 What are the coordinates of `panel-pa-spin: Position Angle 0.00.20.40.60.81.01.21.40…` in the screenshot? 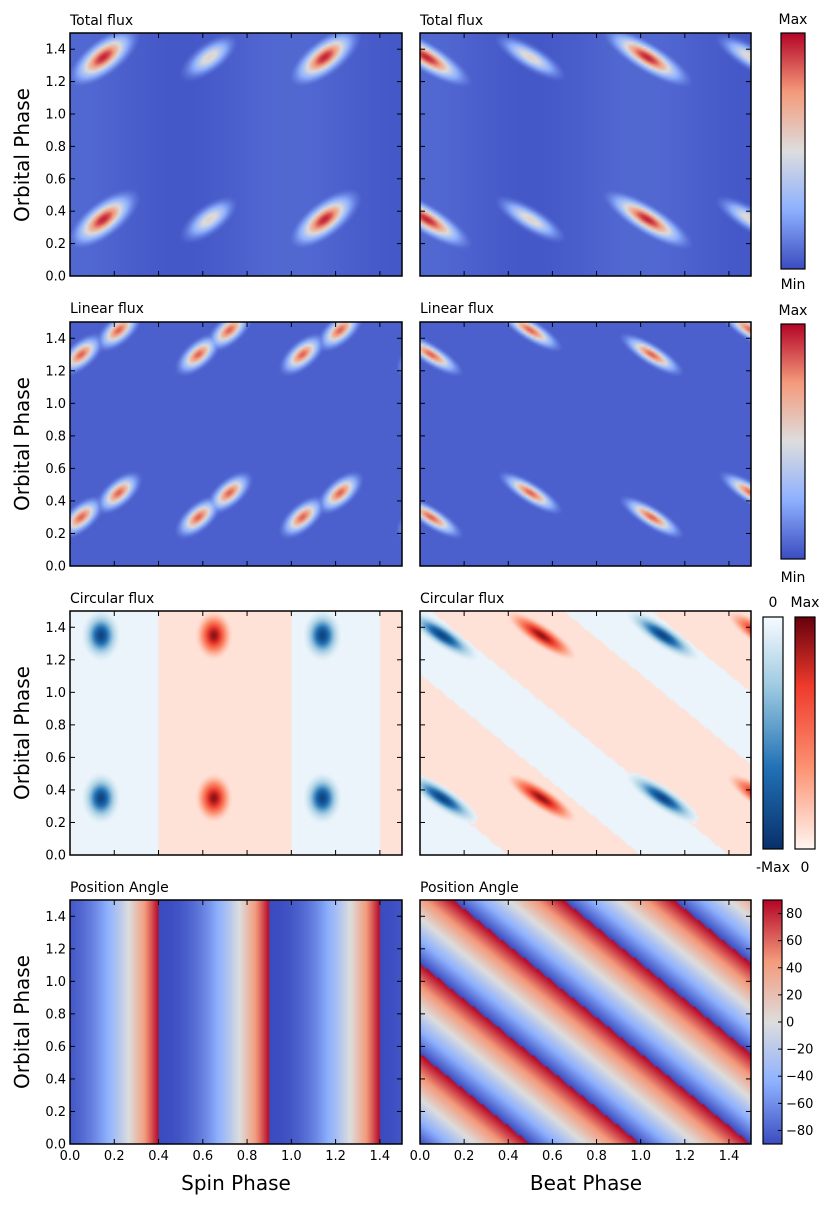 It's located at (224, 1022).